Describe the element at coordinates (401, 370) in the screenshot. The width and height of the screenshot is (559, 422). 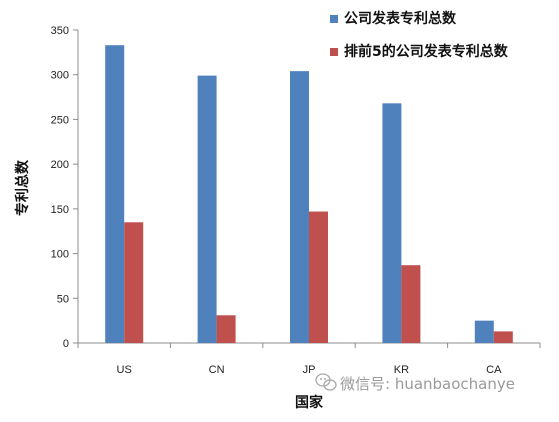
I see `x-tick-label: KR` at that location.